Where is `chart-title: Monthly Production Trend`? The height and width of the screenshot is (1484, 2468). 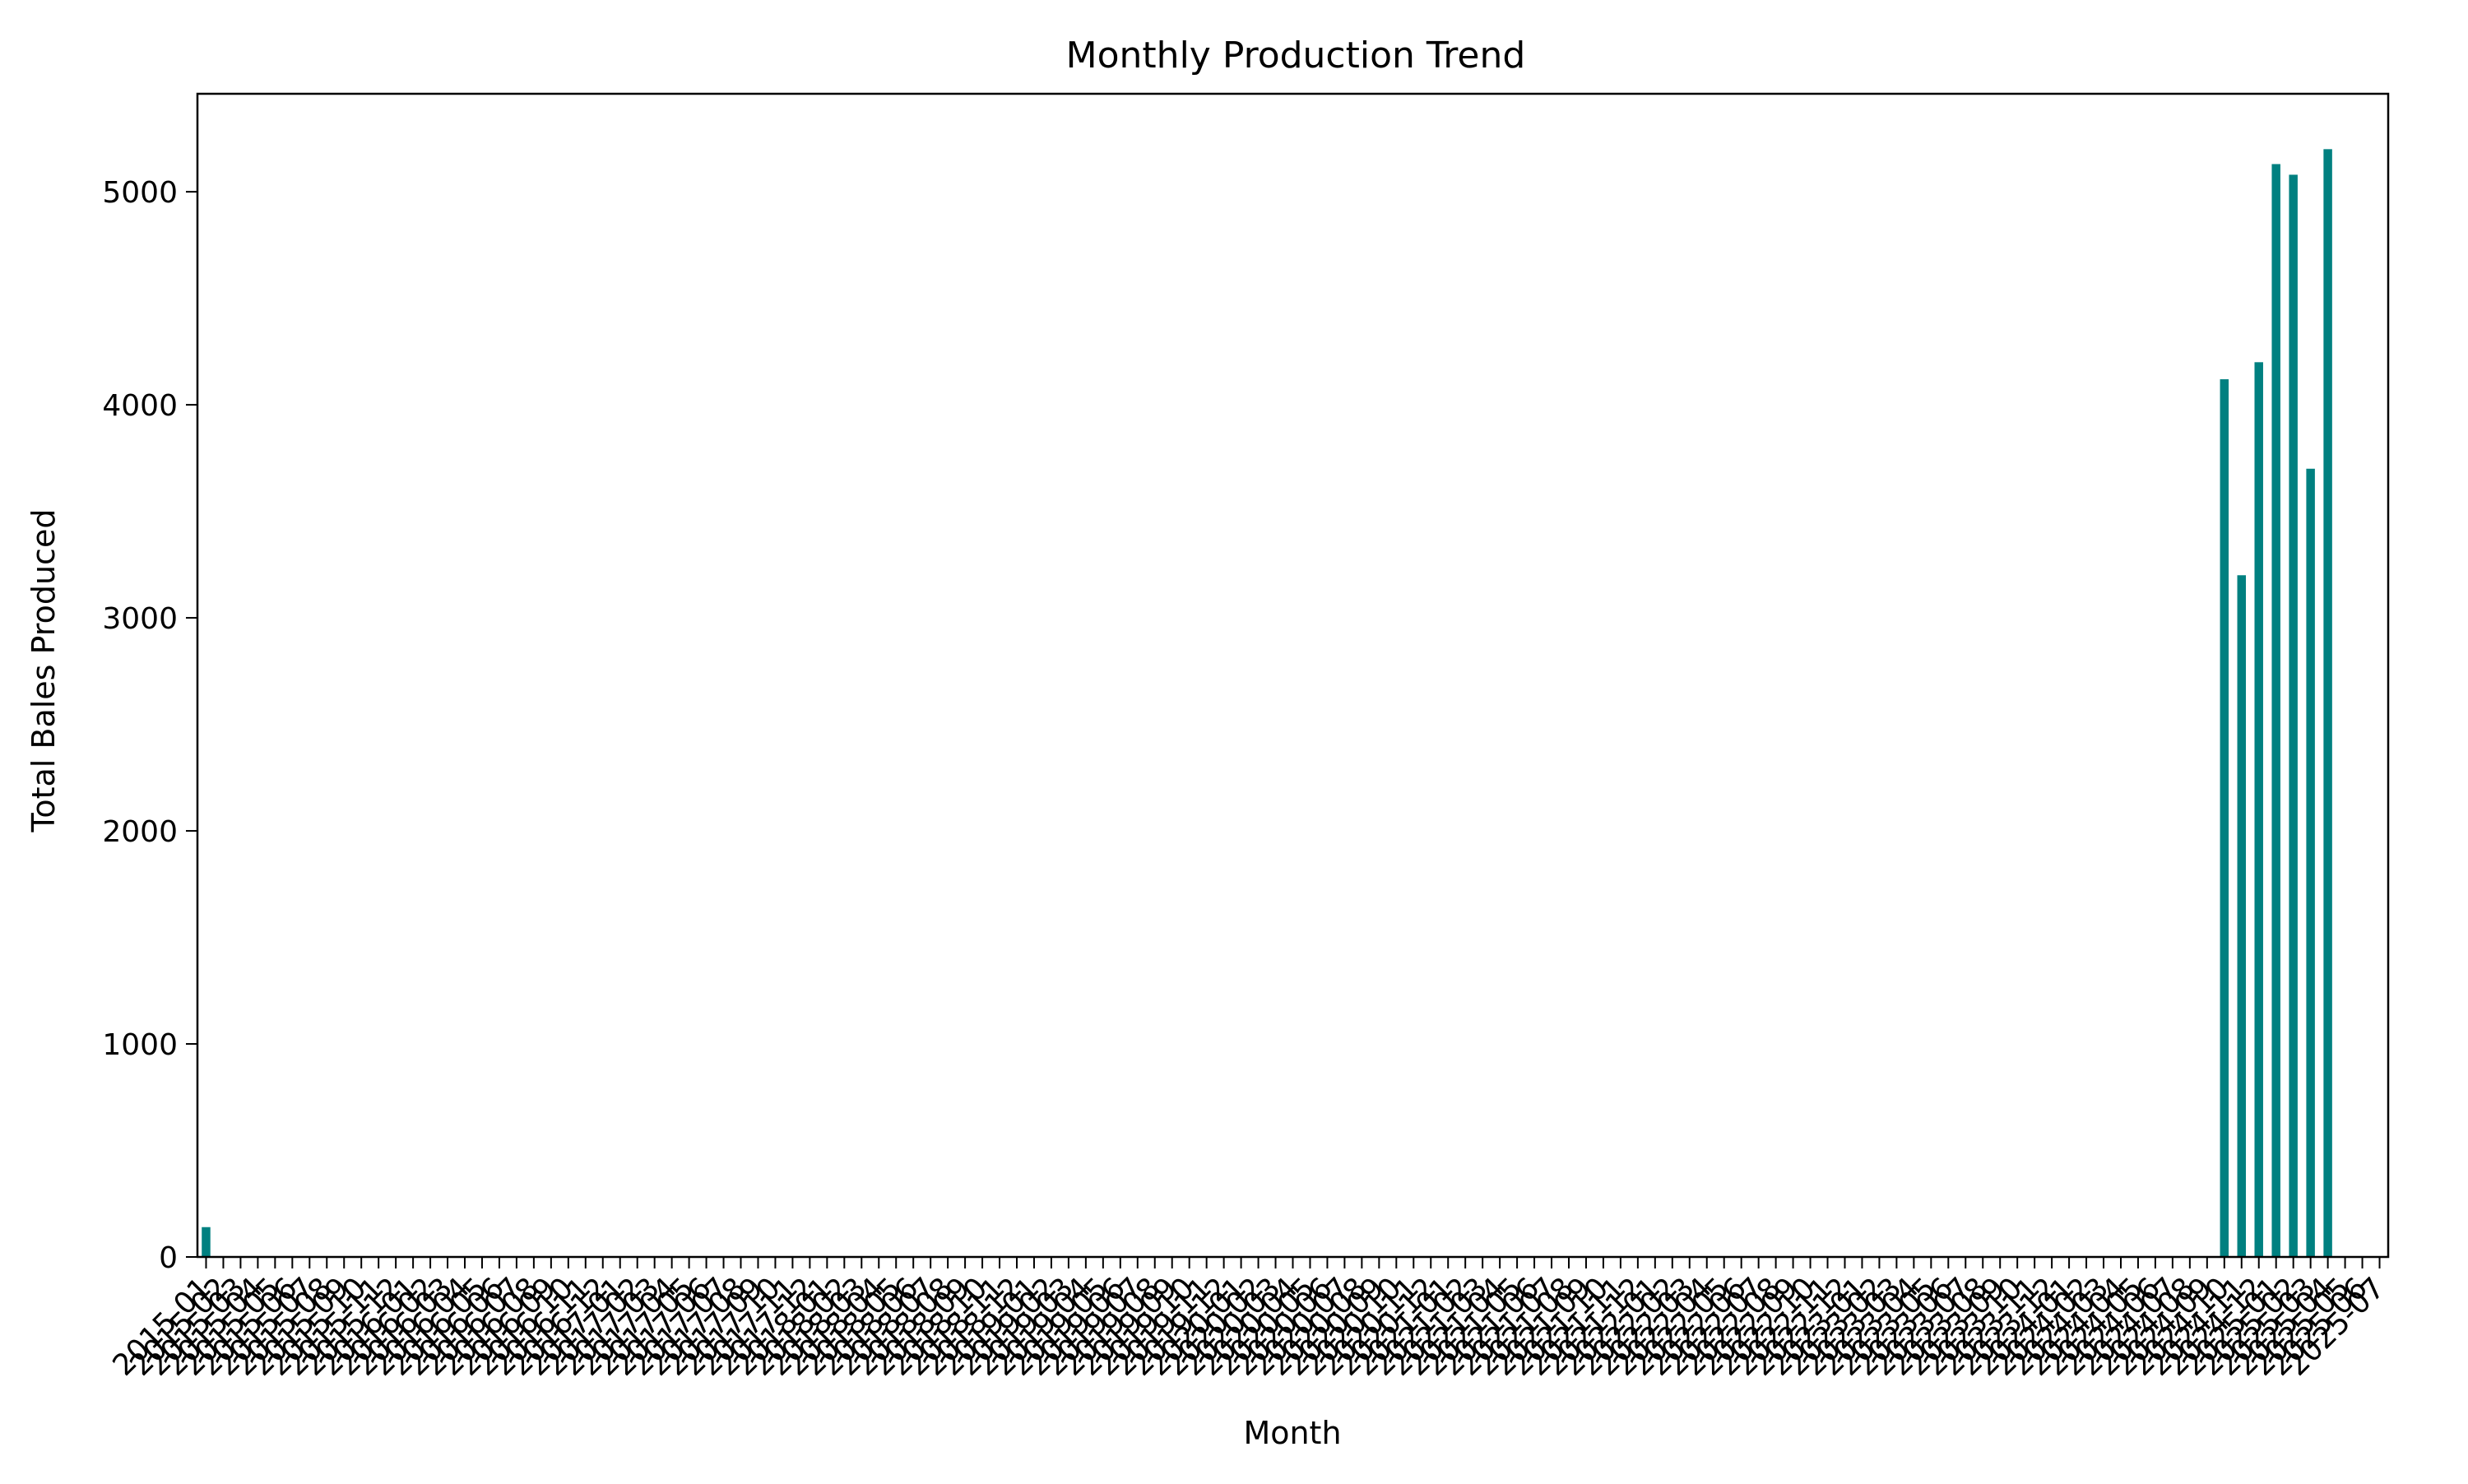
chart-title: Monthly Production Trend is located at coordinates (1296, 56).